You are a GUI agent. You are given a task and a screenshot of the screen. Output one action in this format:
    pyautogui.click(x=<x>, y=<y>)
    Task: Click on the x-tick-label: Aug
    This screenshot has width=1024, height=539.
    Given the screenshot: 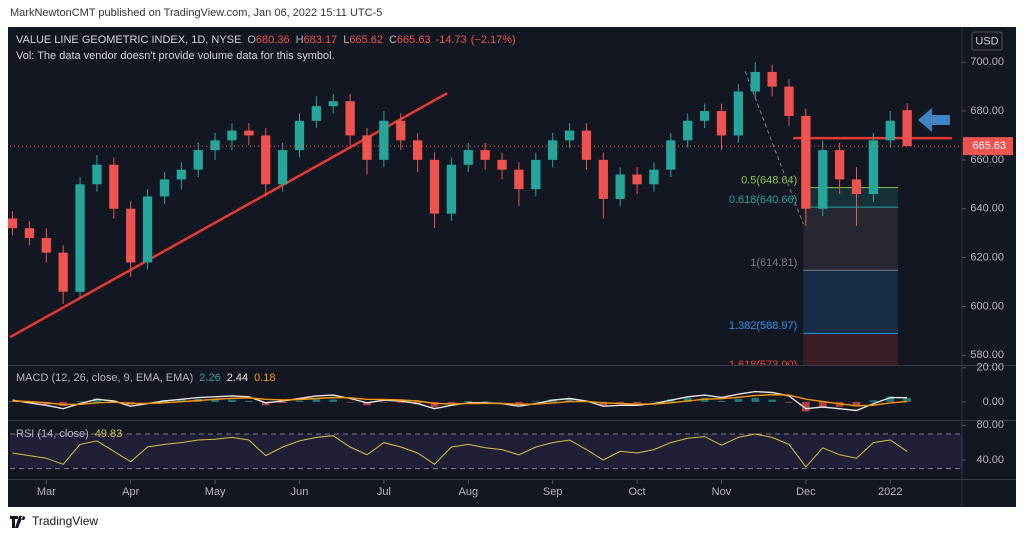 What is the action you would take?
    pyautogui.click(x=468, y=492)
    